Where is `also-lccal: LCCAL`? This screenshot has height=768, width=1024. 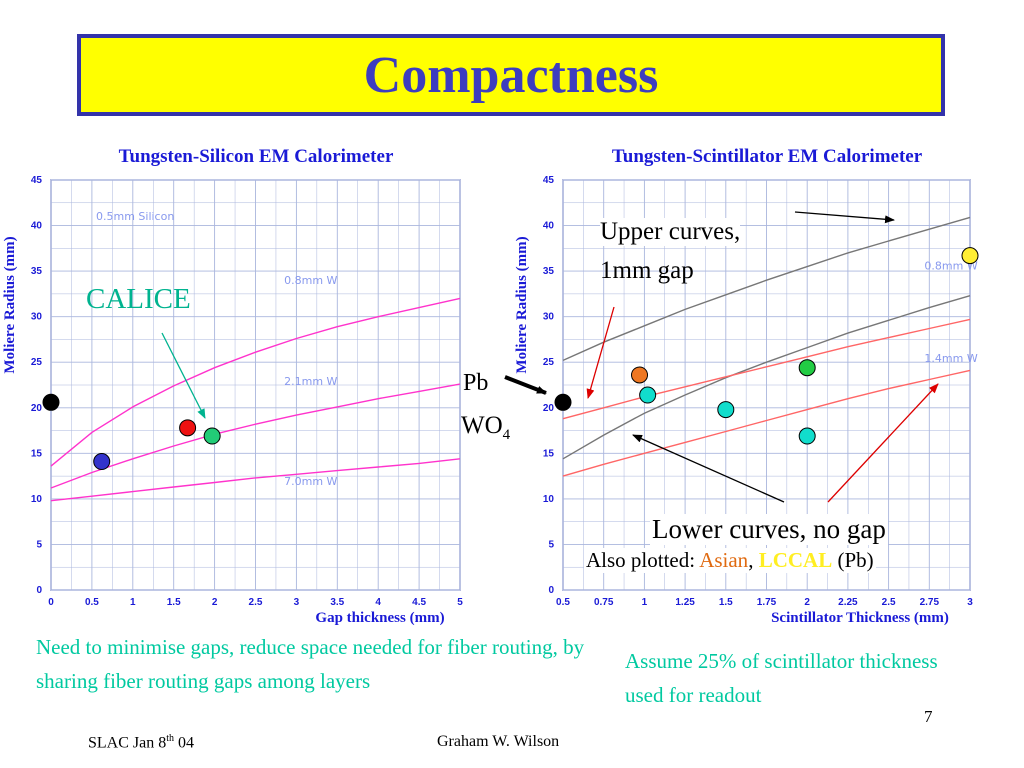
also-lccal: LCCAL is located at coordinates (795, 560).